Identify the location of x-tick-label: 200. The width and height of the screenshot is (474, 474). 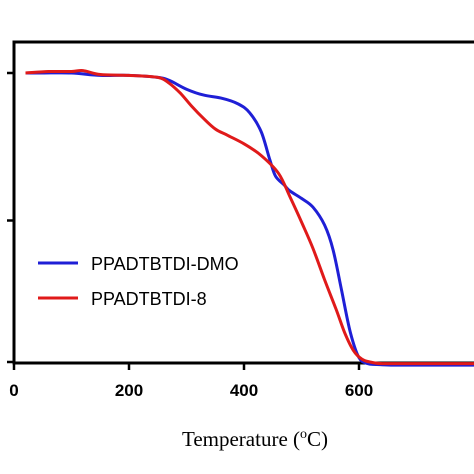
(129, 390).